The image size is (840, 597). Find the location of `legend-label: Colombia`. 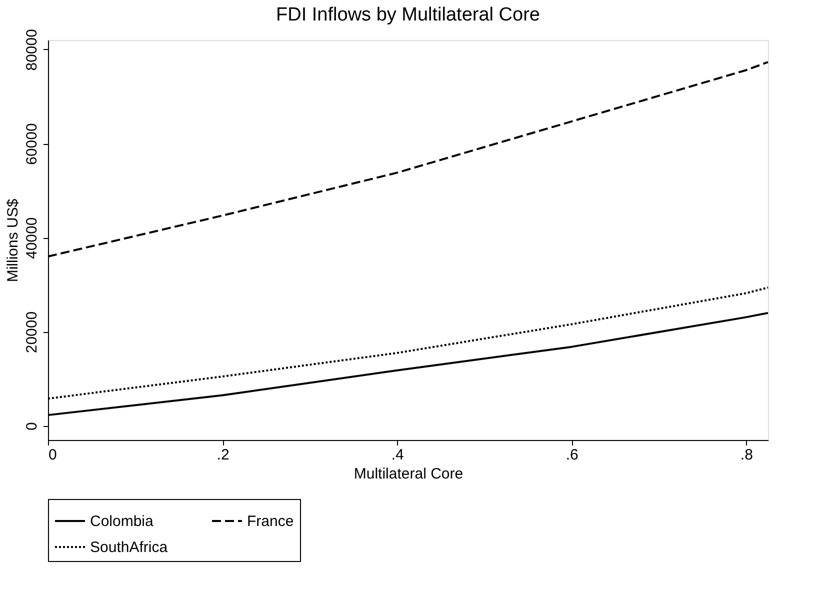

legend-label: Colombia is located at coordinates (122, 521).